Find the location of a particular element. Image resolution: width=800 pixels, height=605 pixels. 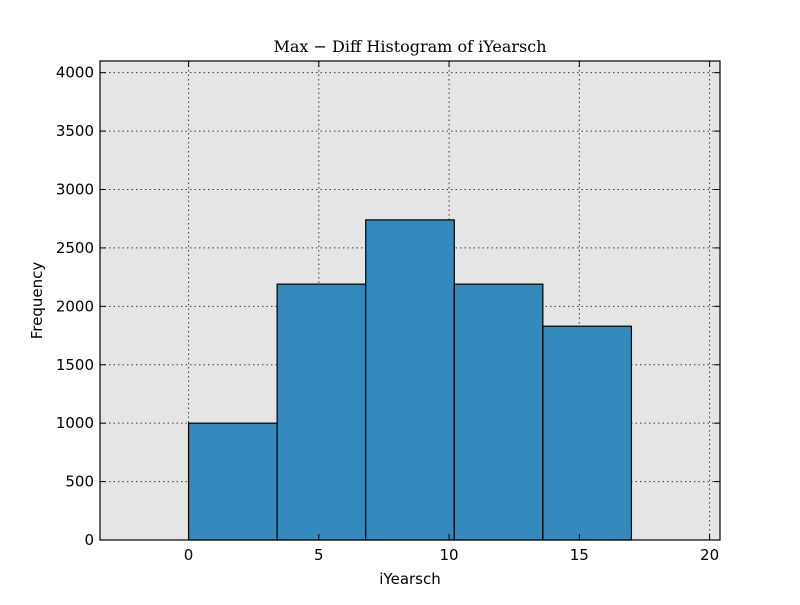

x-axis-label: iYearsch is located at coordinates (410, 579).